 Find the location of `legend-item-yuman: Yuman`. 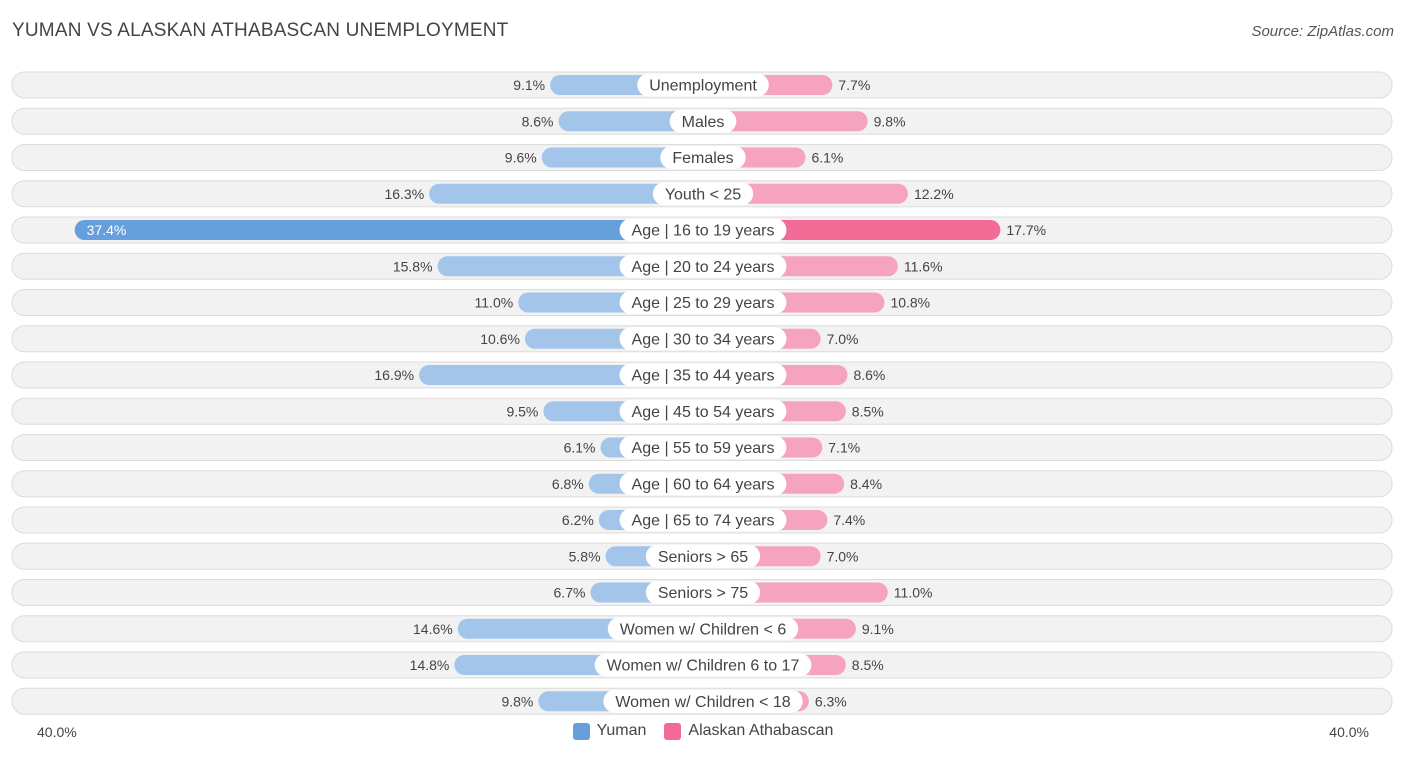

legend-item-yuman: Yuman is located at coordinates (609, 731).